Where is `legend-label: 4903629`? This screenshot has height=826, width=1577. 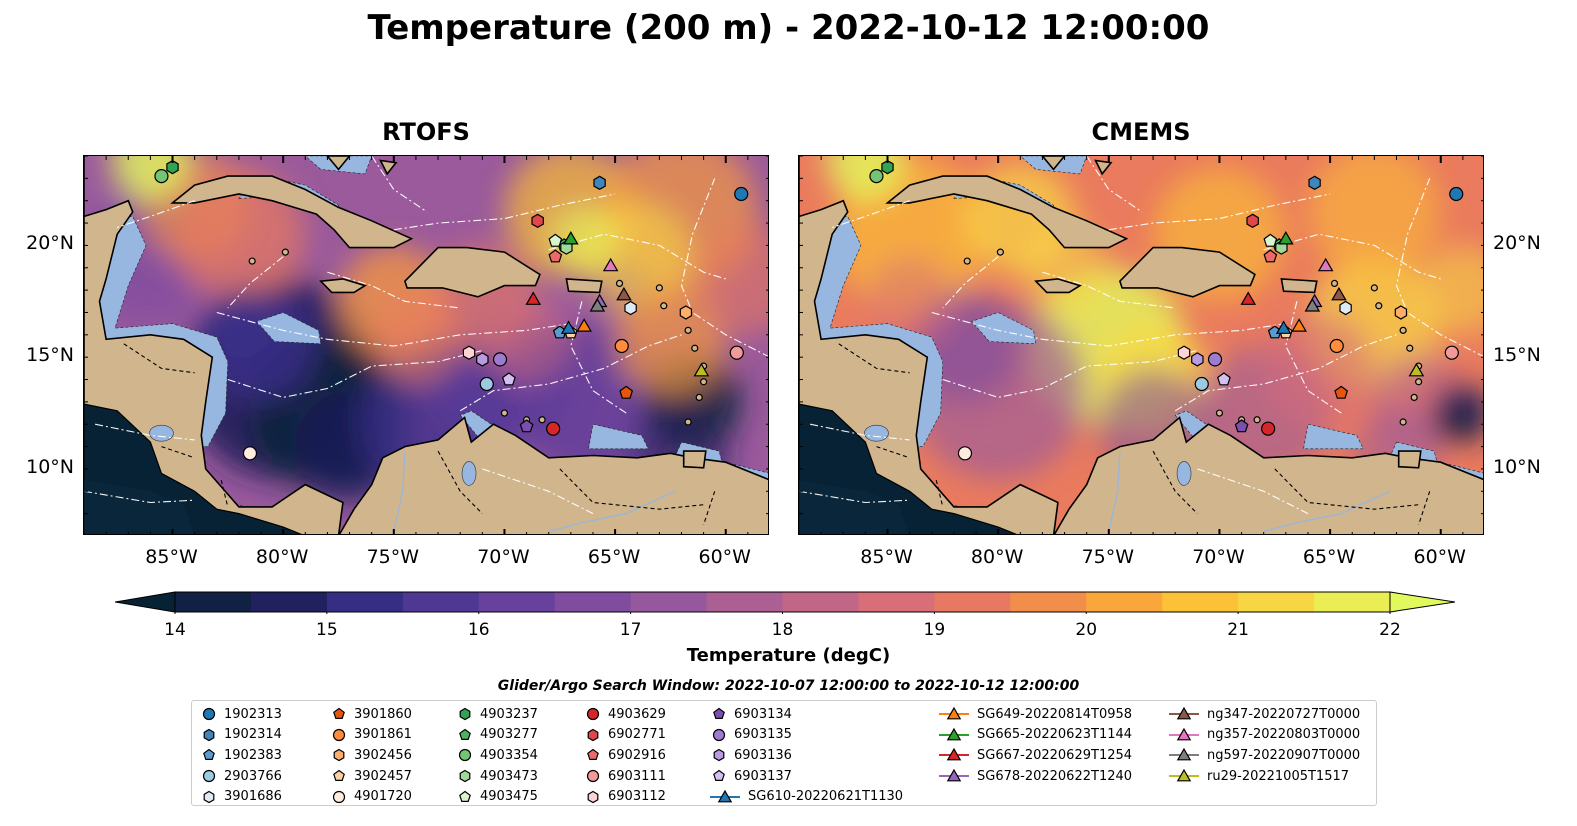 legend-label: 4903629 is located at coordinates (637, 714).